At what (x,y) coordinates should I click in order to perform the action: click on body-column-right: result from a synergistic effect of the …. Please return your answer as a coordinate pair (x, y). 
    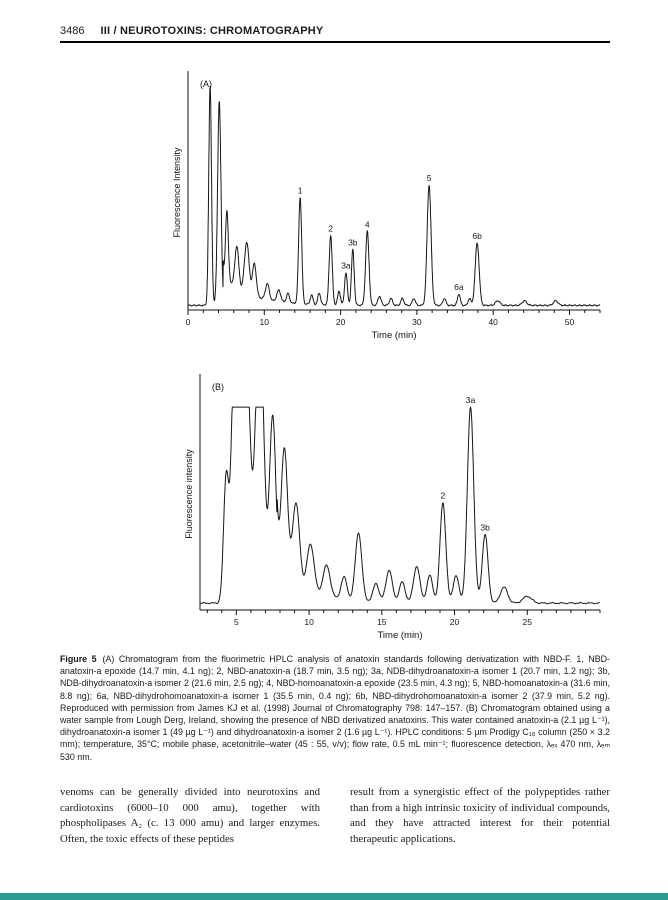
    Looking at the image, I should click on (480, 815).